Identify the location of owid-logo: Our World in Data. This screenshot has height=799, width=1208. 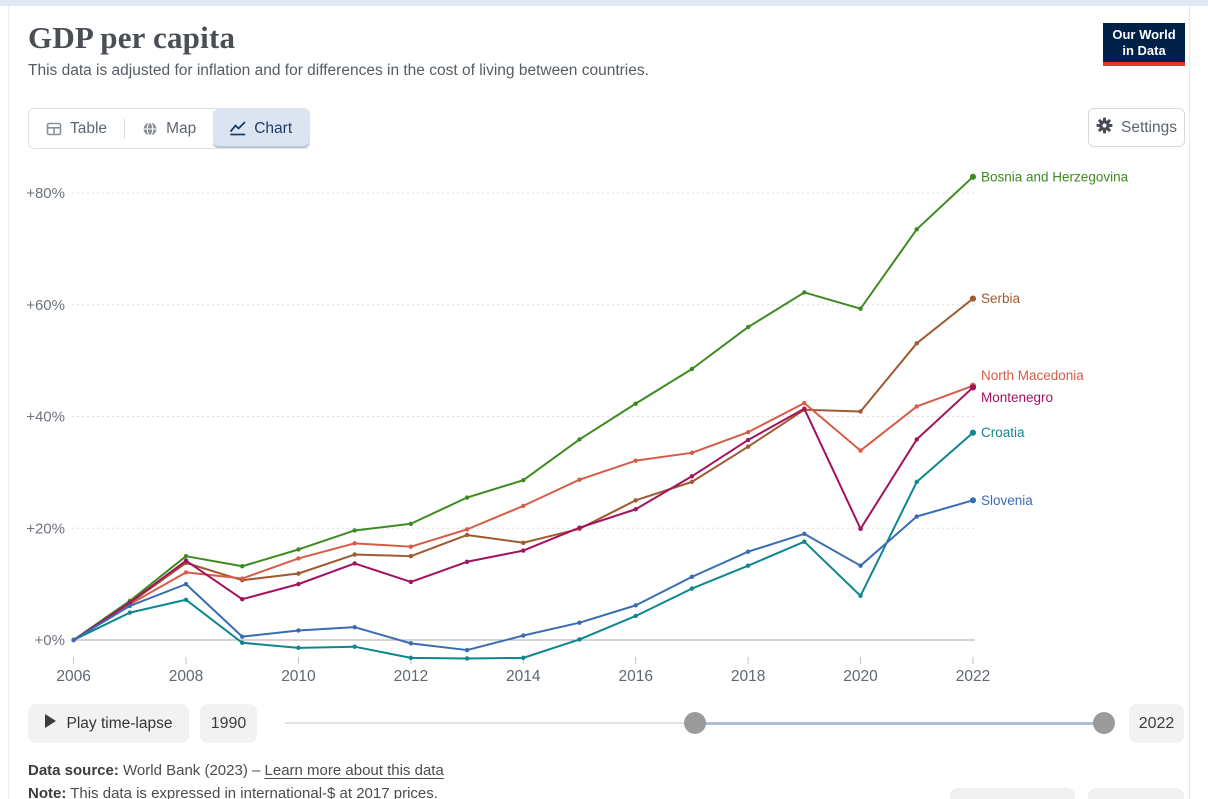
(1144, 44).